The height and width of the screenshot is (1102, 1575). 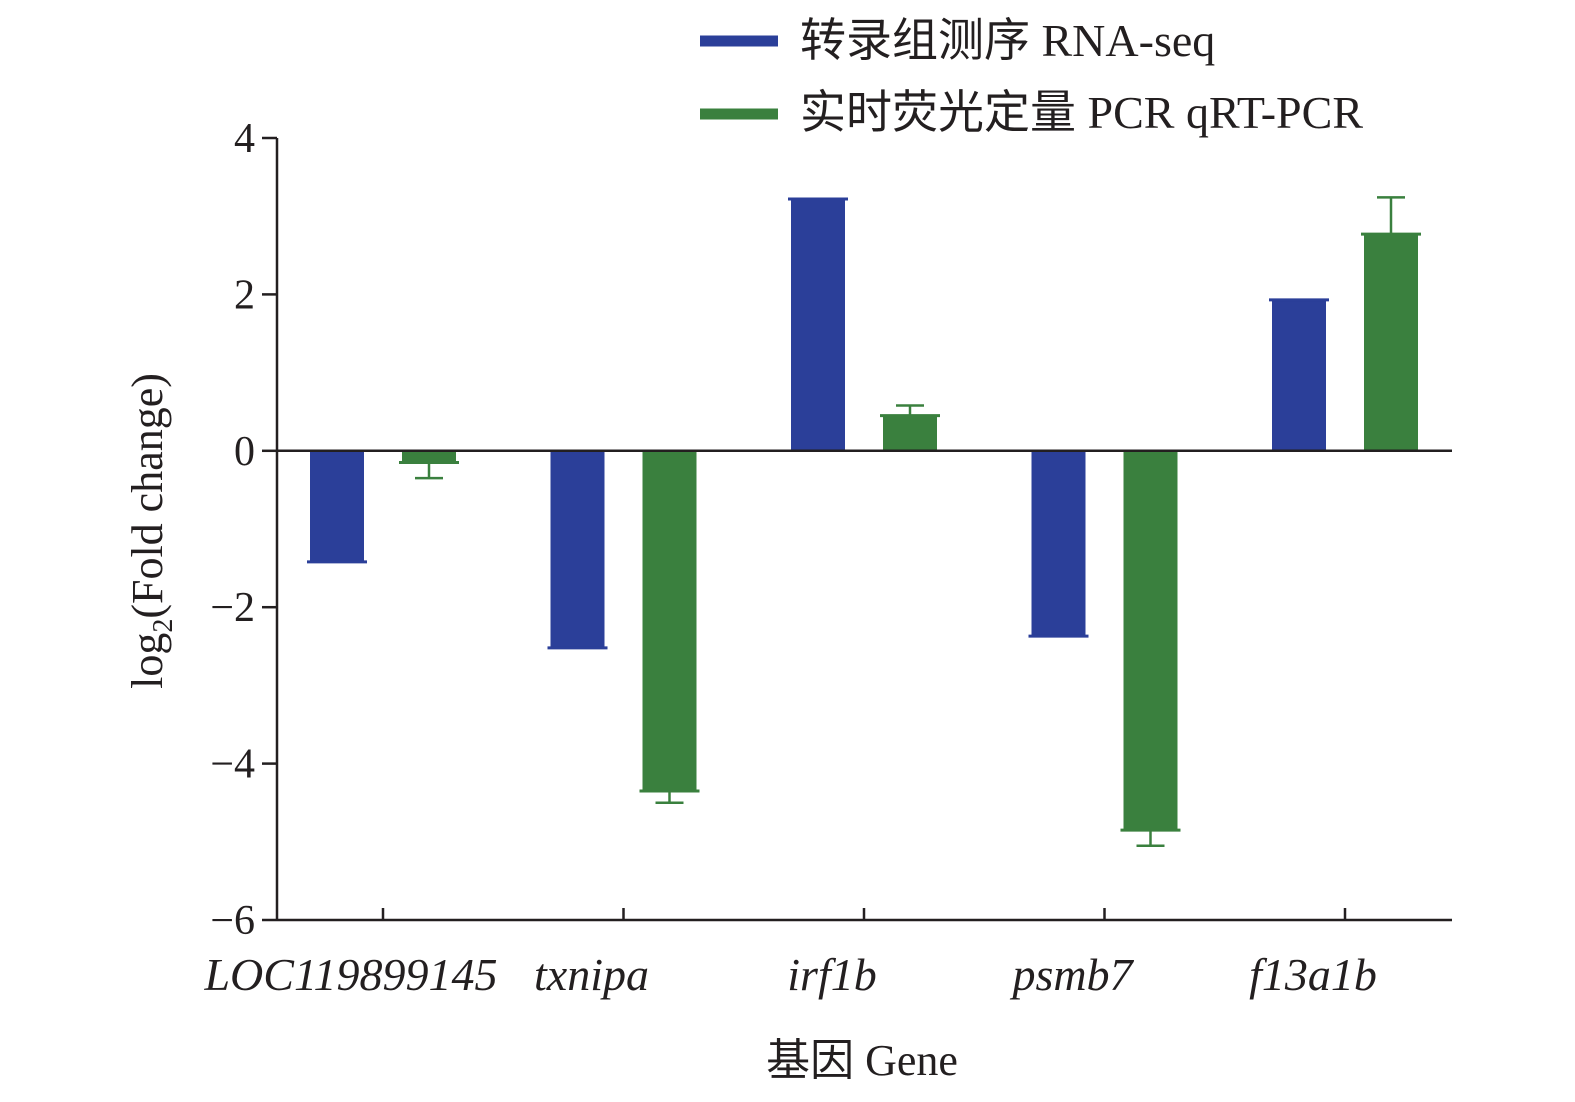 I want to click on legend-item-rna-seq: 转录组测序 RNA-seq, so click(x=957, y=40).